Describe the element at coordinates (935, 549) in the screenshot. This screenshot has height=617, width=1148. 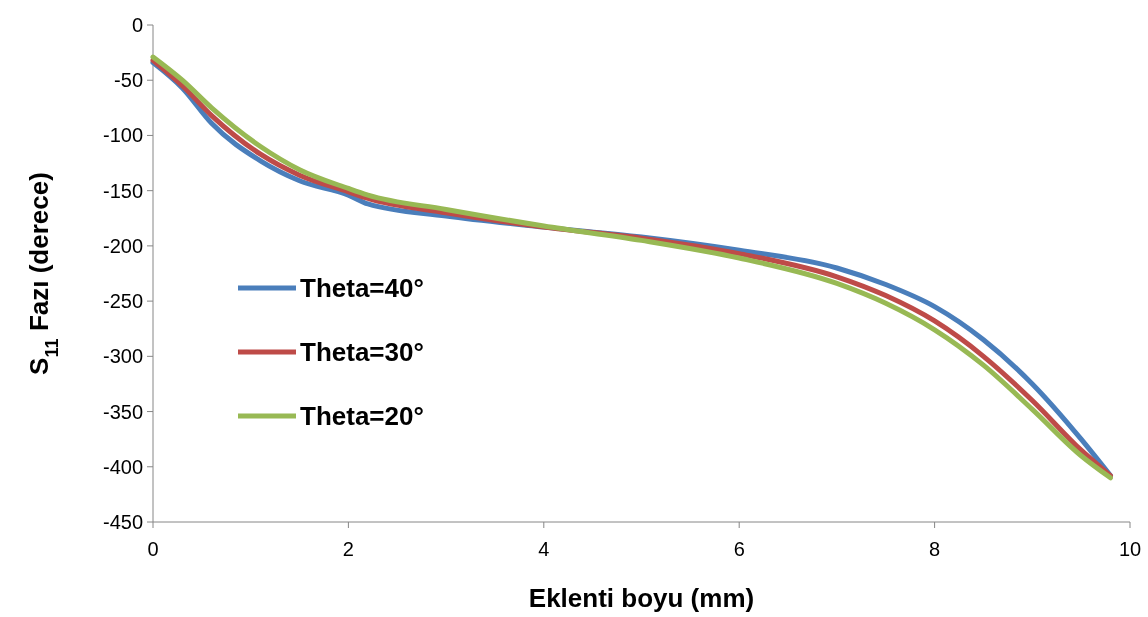
I see `x-tick-label: 8` at that location.